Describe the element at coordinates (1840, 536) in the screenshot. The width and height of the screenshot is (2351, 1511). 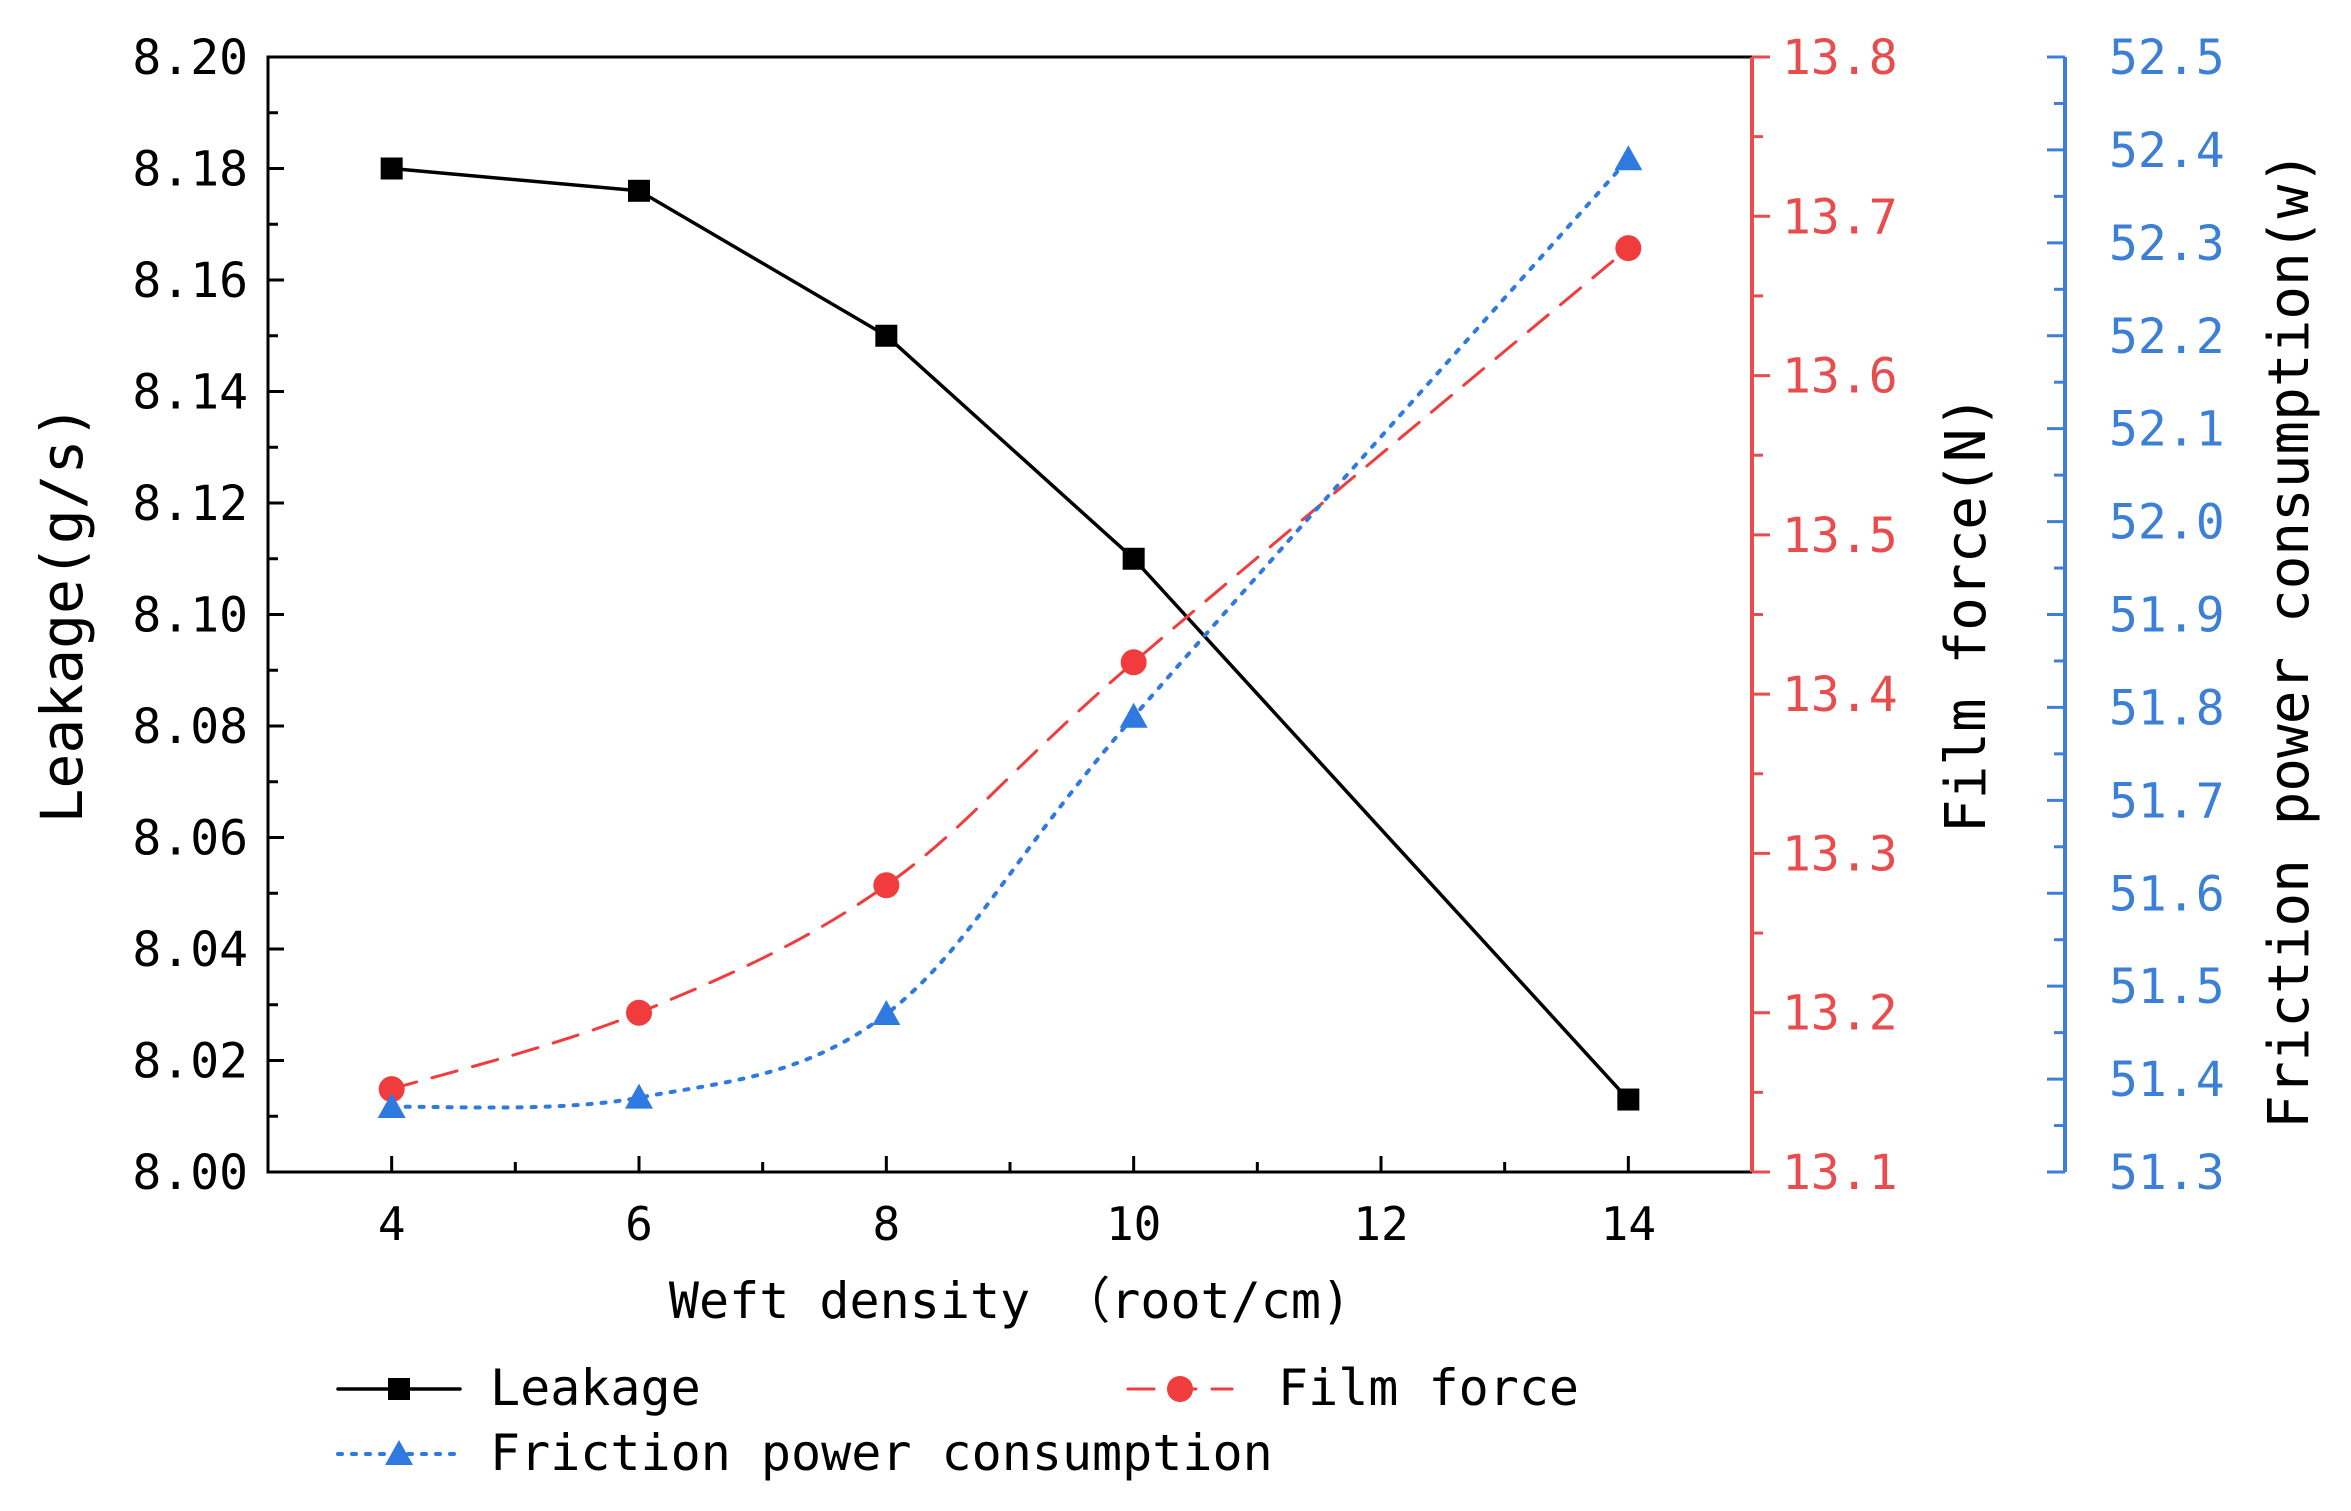
I see `right-tick-label: 13.5` at that location.